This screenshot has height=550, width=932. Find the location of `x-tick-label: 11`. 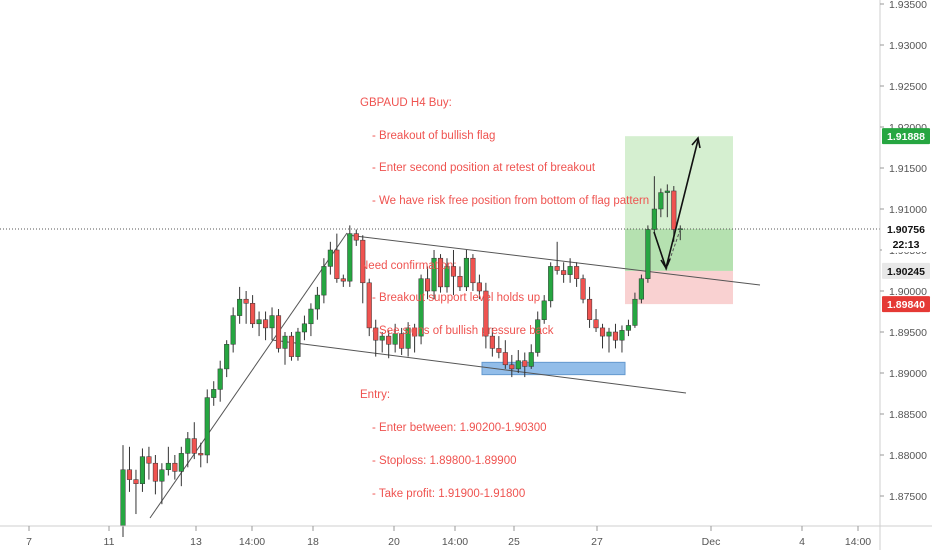

x-tick-label: 11 is located at coordinates (109, 542).